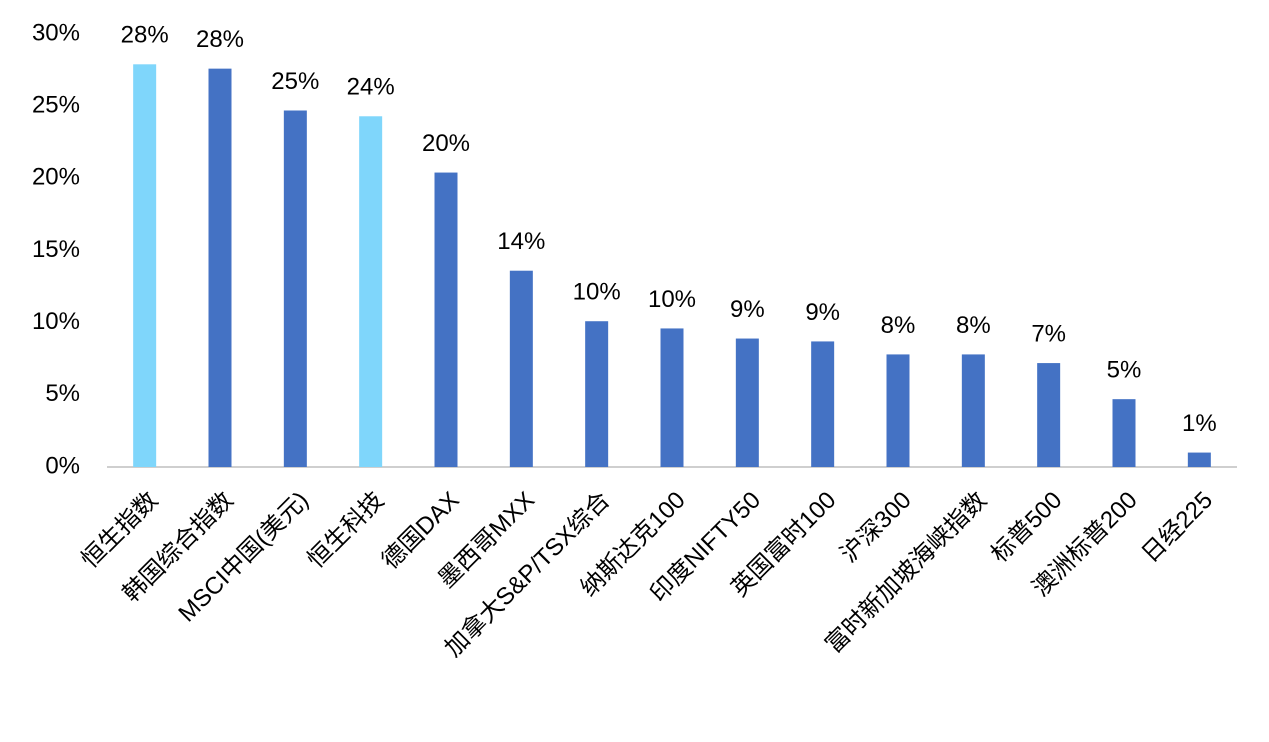  I want to click on x-tick-label: 日经225, so click(1177, 527).